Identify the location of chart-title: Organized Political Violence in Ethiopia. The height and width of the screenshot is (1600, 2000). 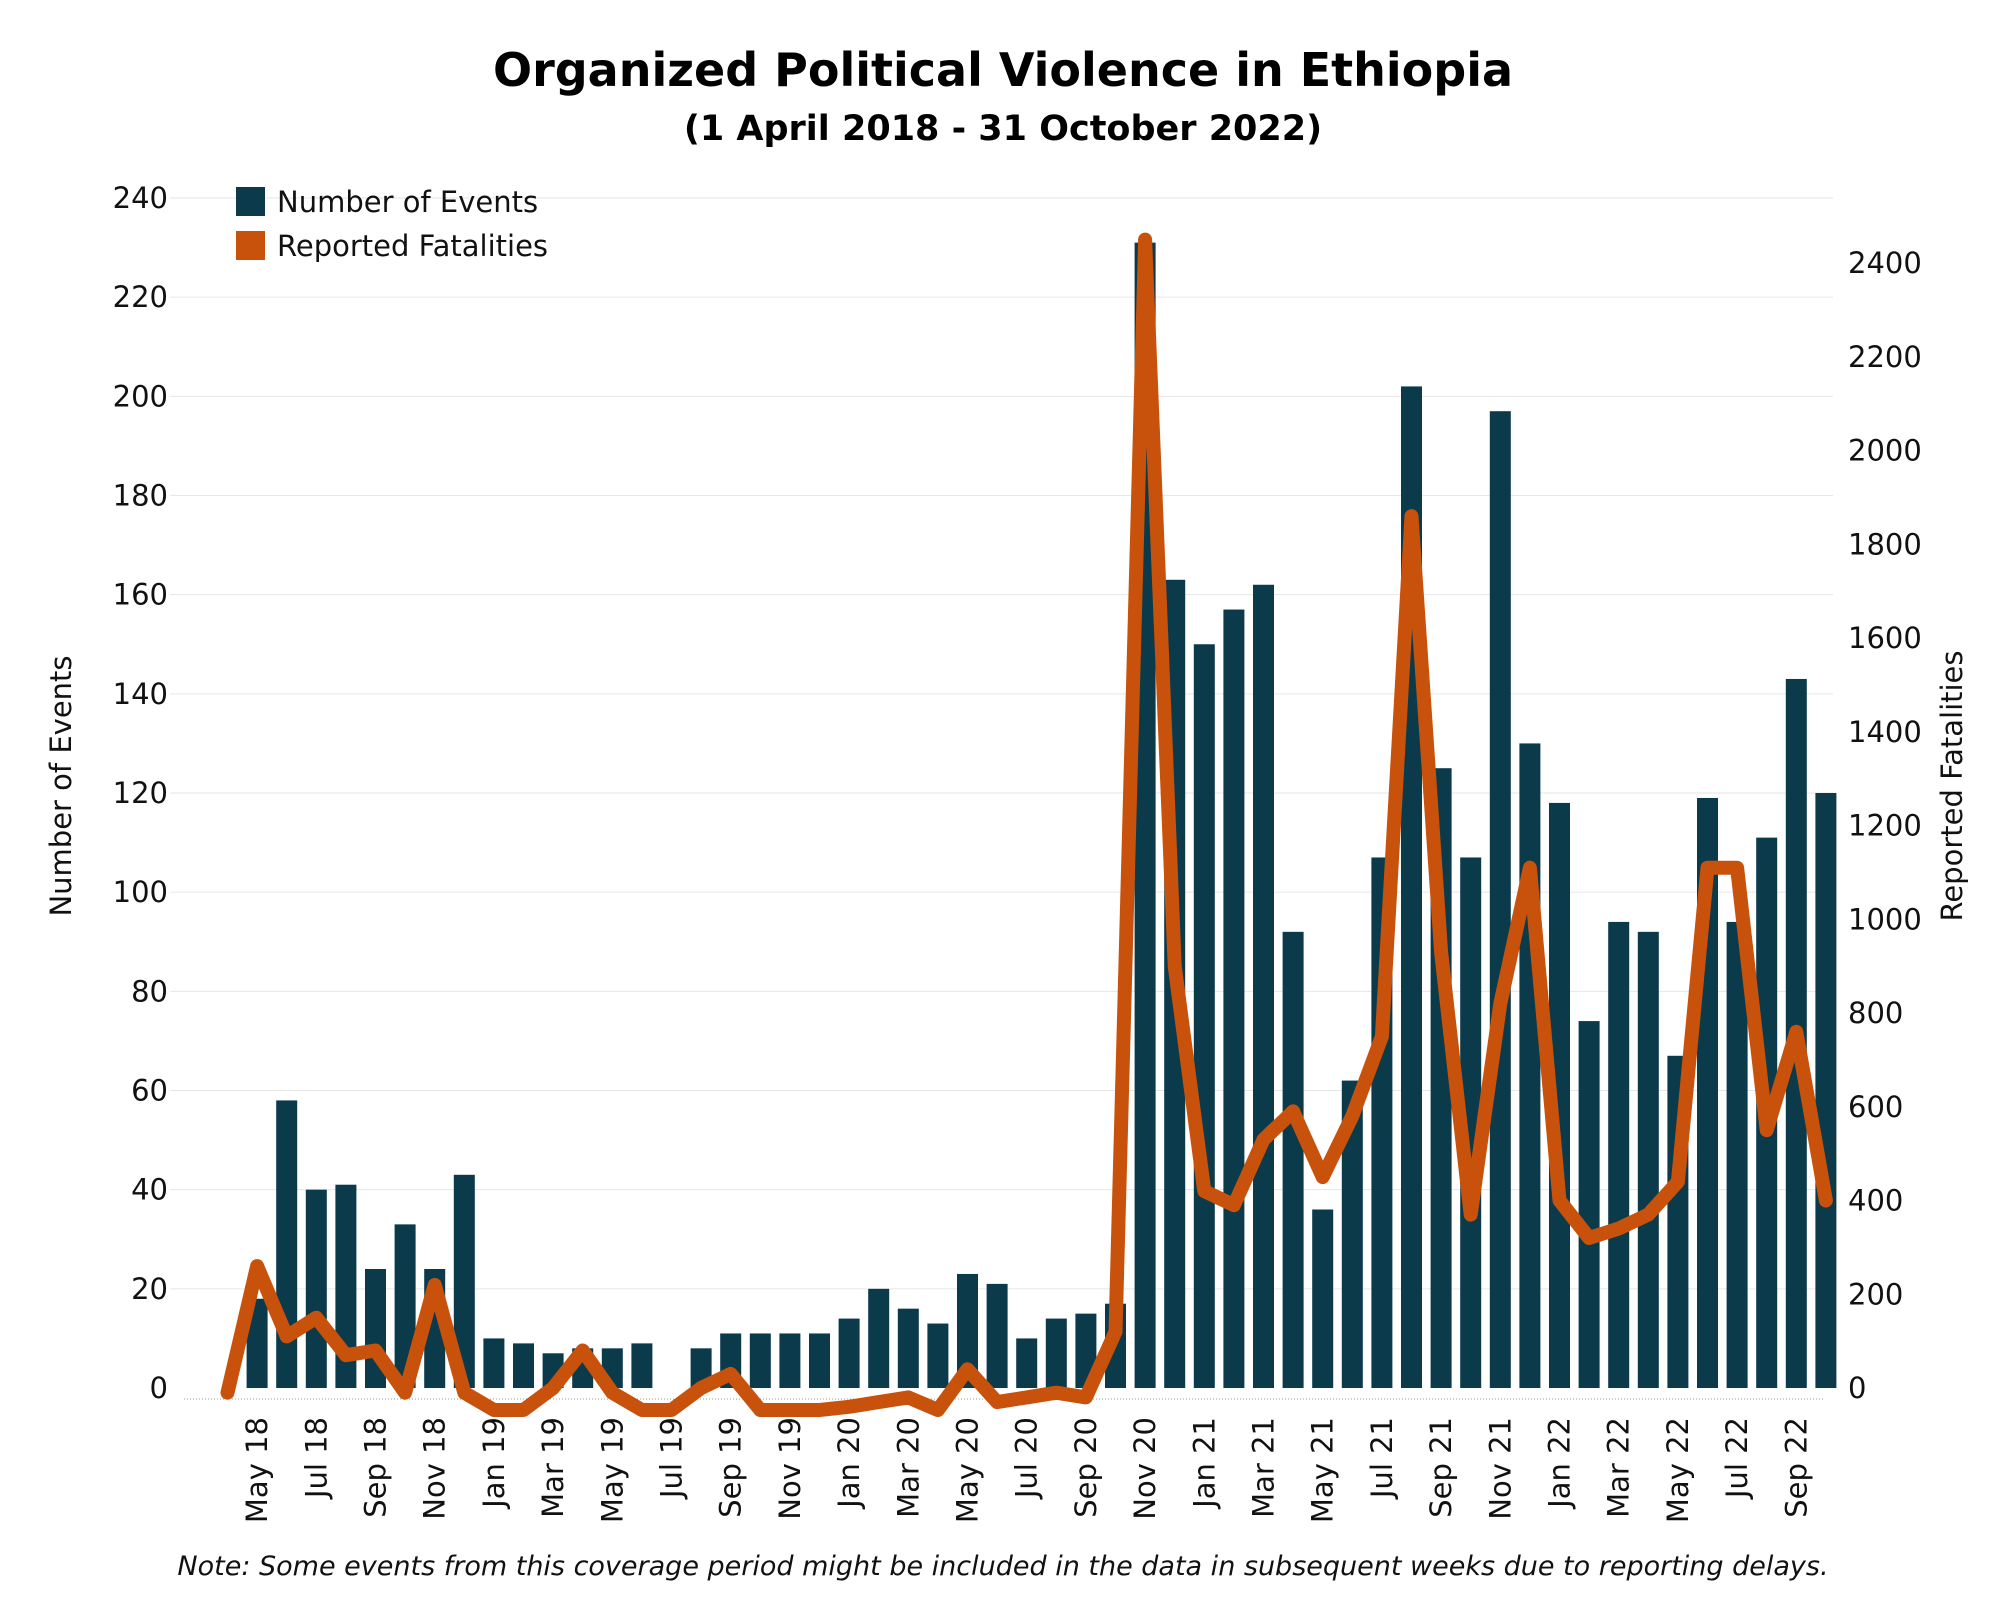
(1003, 70).